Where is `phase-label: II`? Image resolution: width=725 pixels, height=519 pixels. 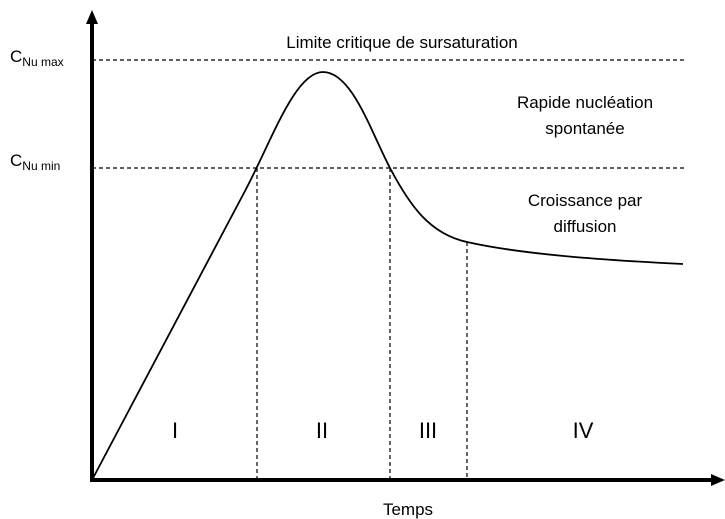 phase-label: II is located at coordinates (322, 430).